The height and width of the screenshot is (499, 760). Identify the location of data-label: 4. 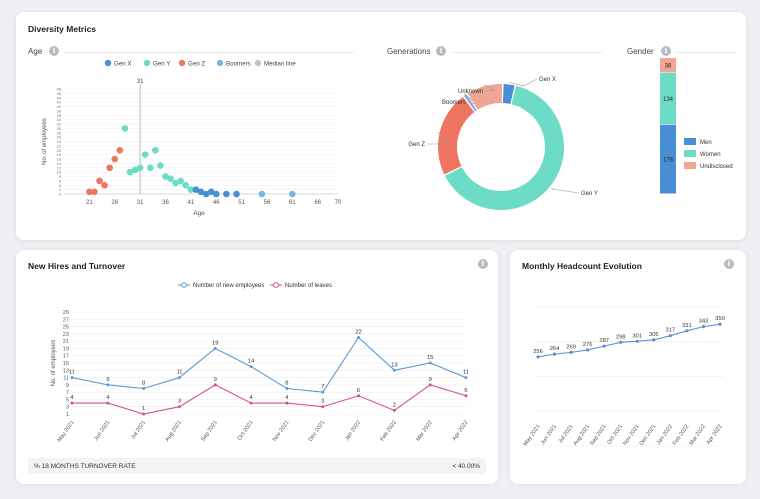
(72, 398).